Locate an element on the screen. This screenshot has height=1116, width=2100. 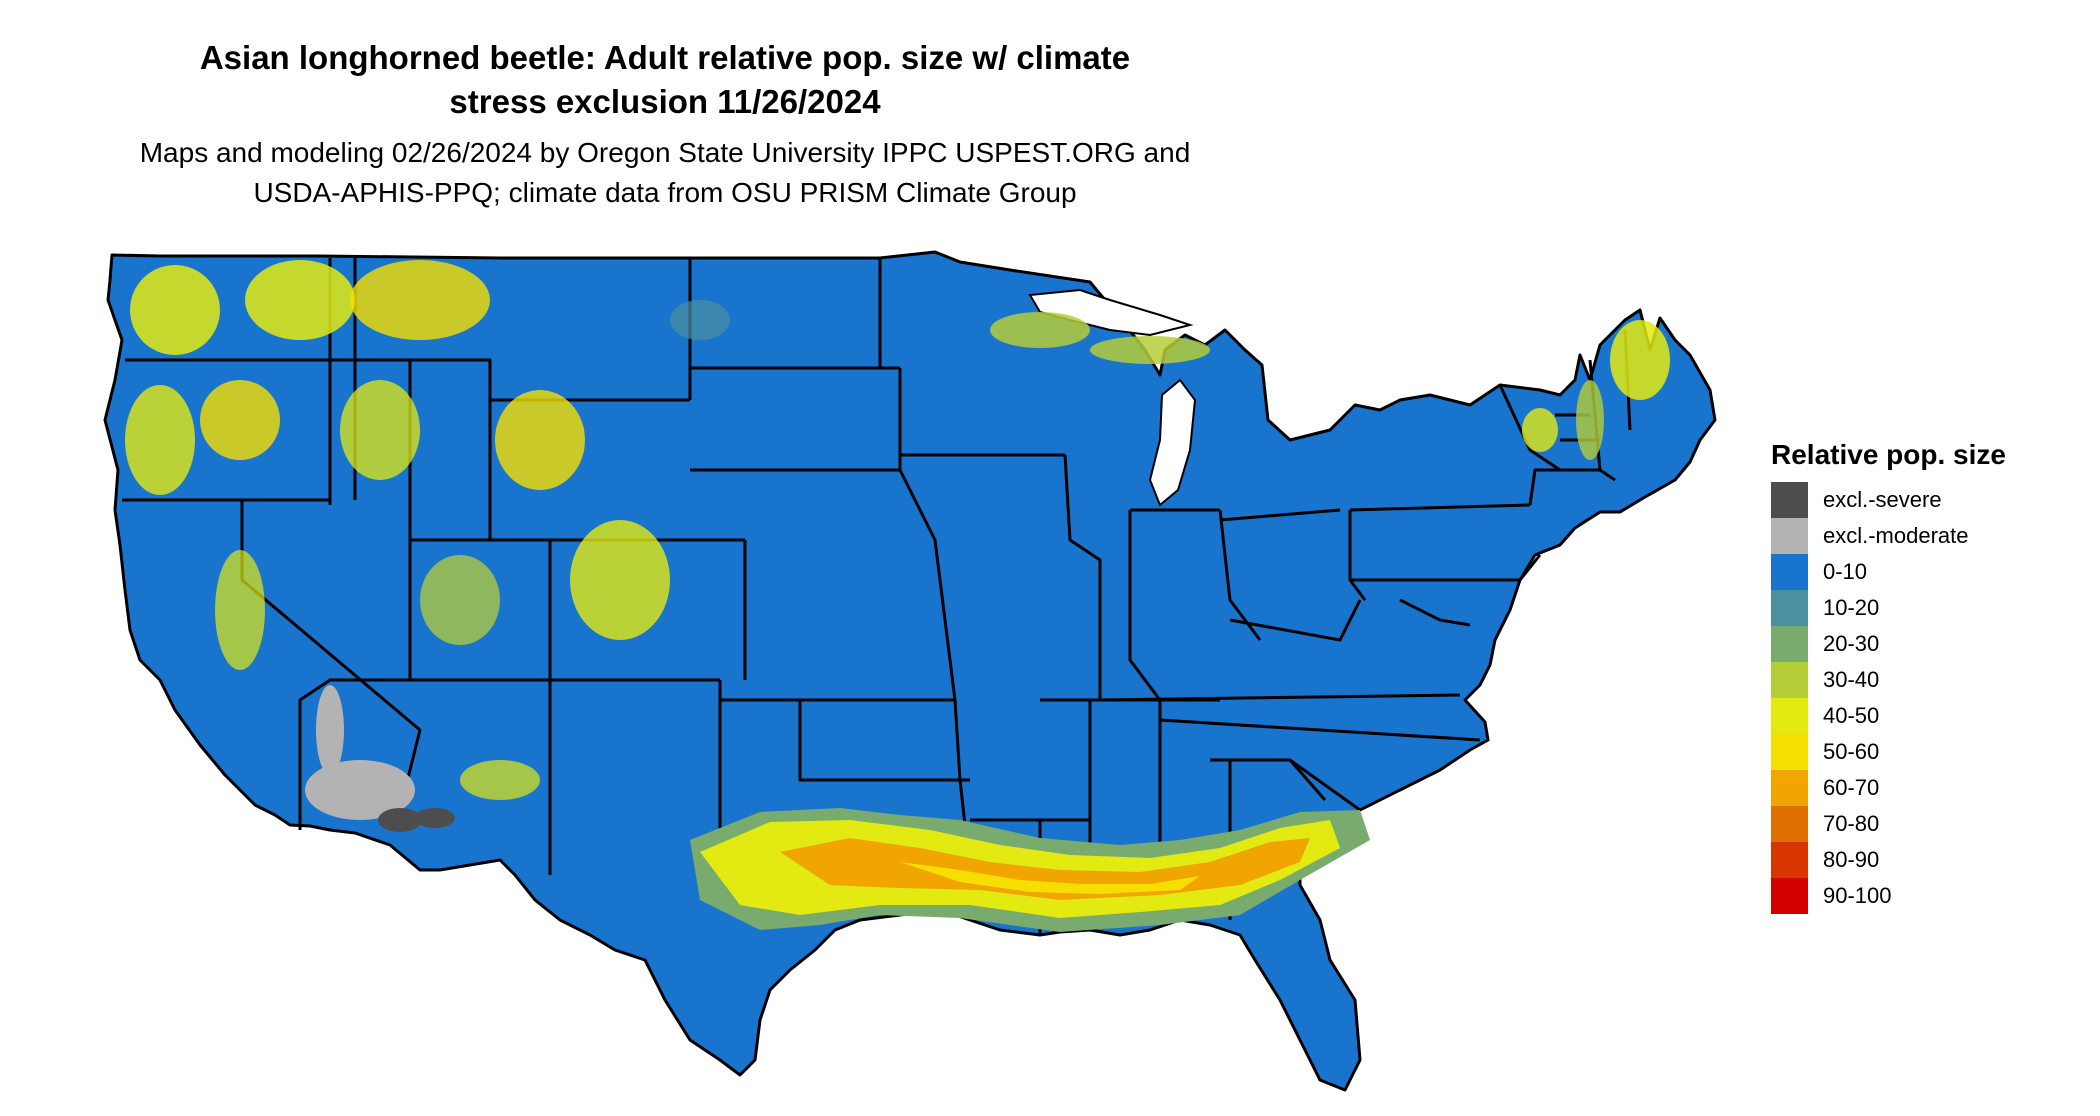
legend-label: excl.-moderate is located at coordinates (1896, 535).